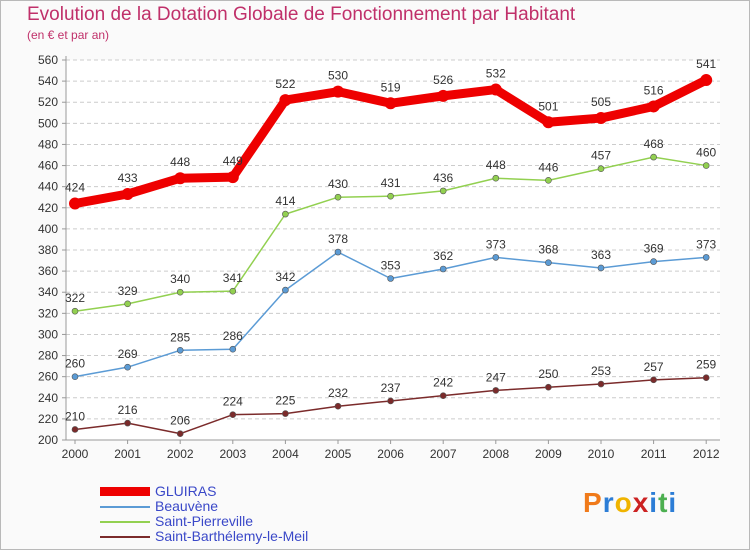  I want to click on data-label: 449, so click(233, 161).